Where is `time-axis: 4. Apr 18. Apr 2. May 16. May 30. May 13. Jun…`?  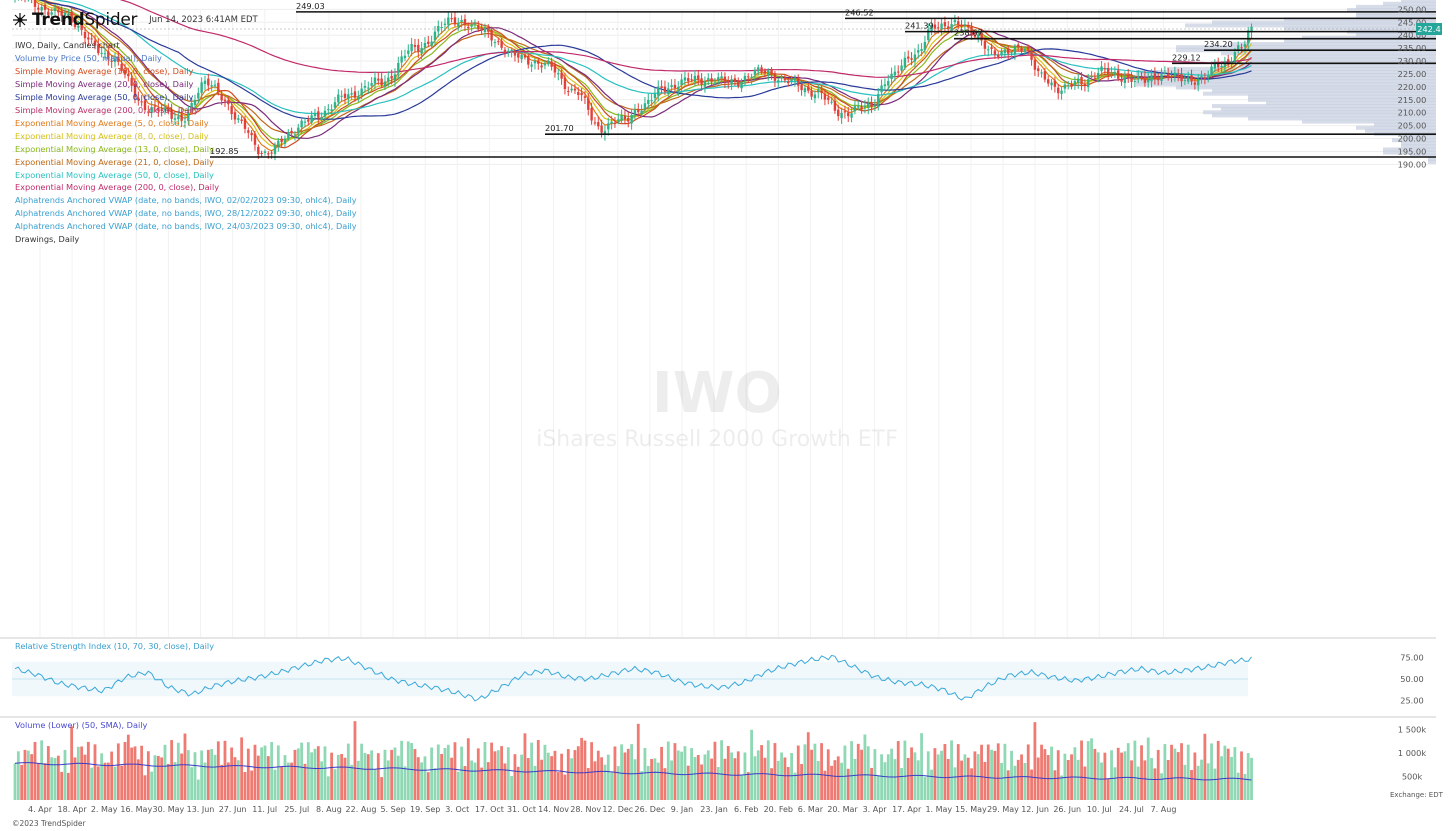
time-axis: 4. Apr 18. Apr 2. May 16. May 30. May 13. Jun… is located at coordinates (602, 809).